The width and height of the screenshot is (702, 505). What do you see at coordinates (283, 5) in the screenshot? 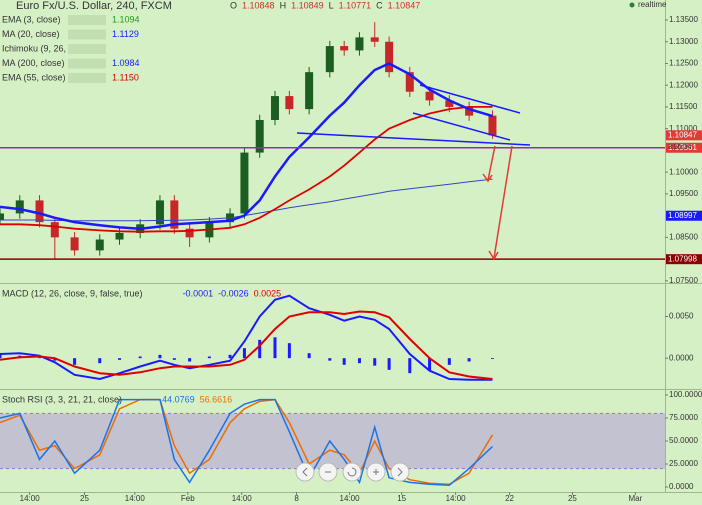
I see `header-value: H` at bounding box center [283, 5].